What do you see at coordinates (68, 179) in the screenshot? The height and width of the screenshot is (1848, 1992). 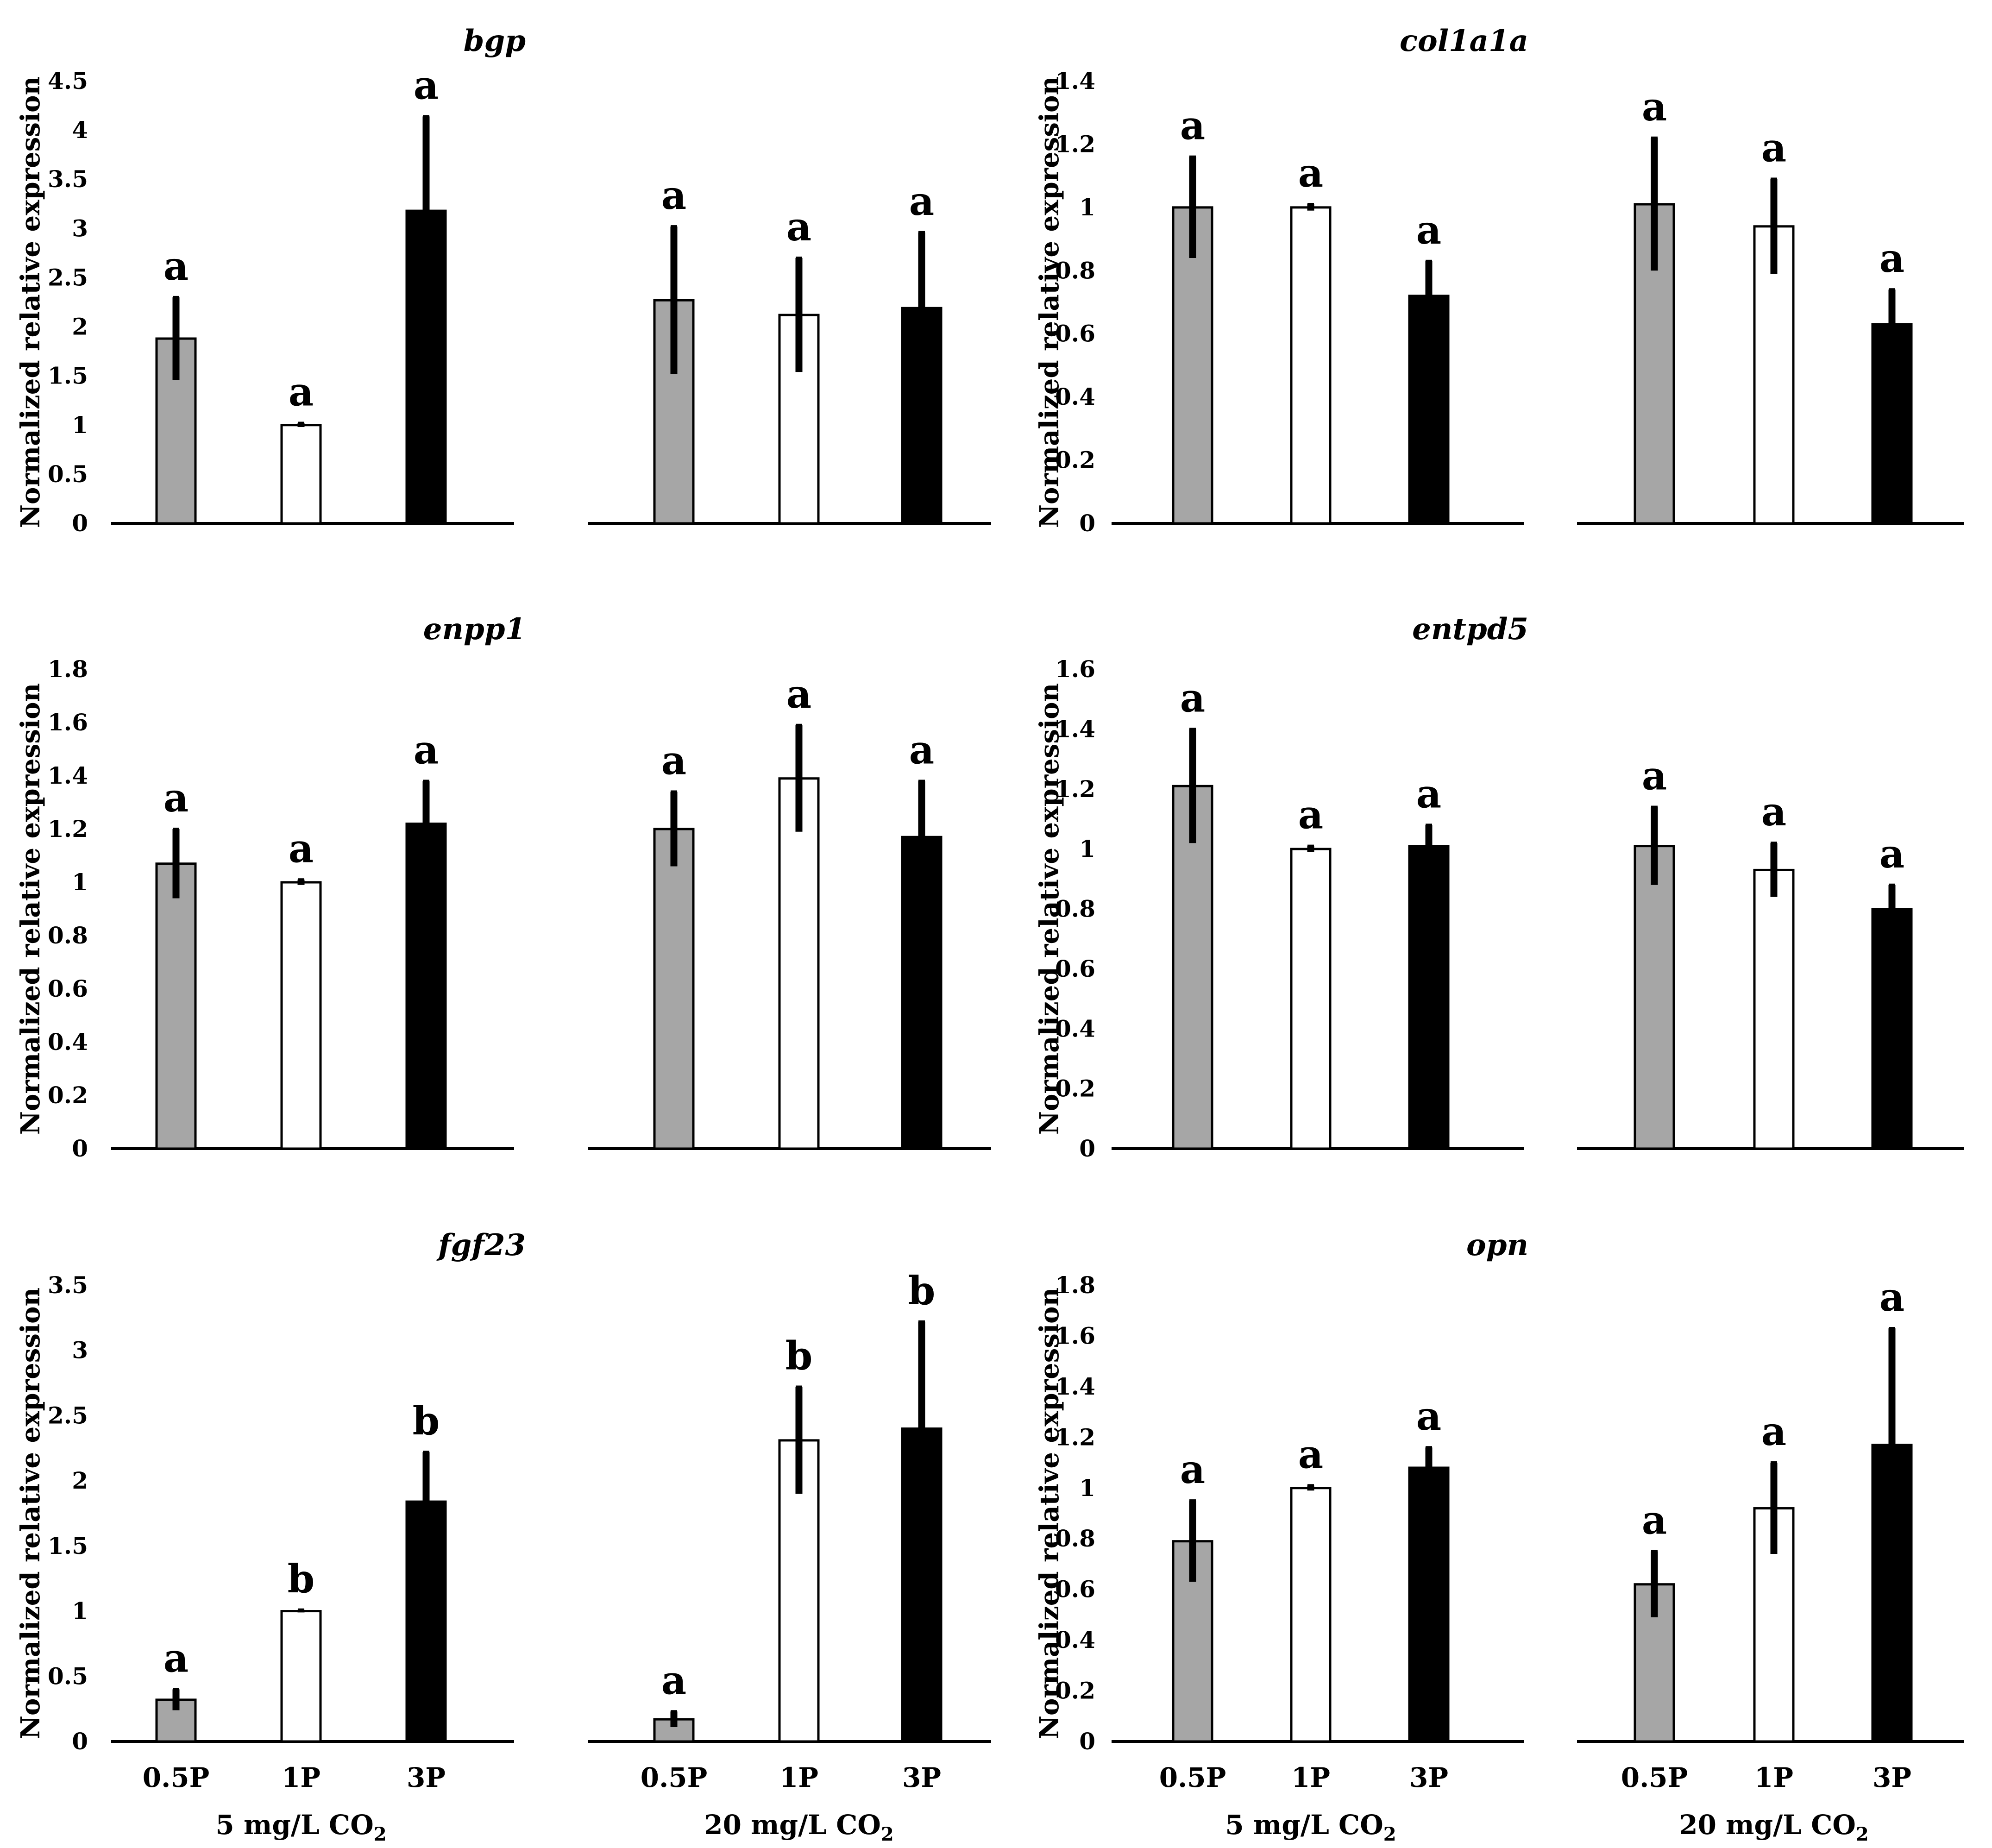 I see `y-tick-label: 3.5` at bounding box center [68, 179].